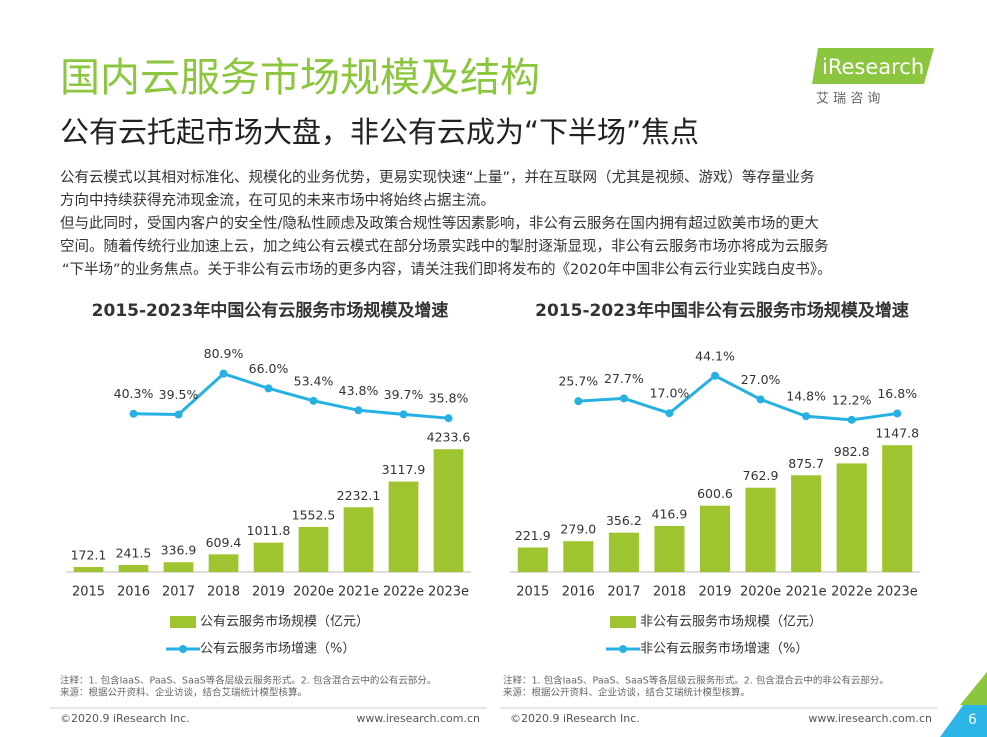  What do you see at coordinates (897, 393) in the screenshot?
I see `line-label: 16.8%` at bounding box center [897, 393].